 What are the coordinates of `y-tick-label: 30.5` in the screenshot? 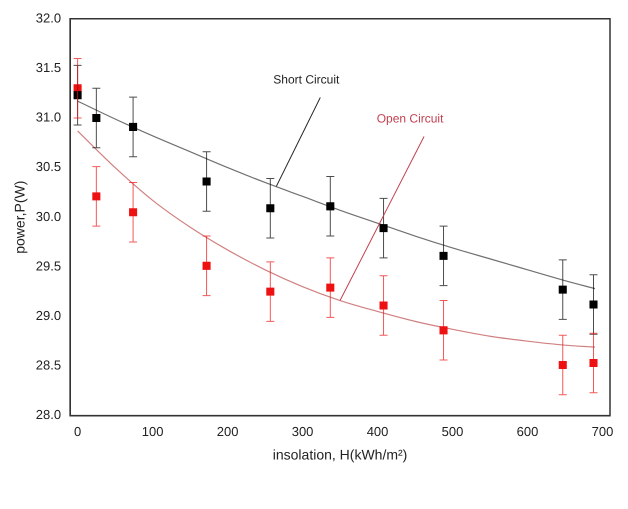 It's located at (49, 166).